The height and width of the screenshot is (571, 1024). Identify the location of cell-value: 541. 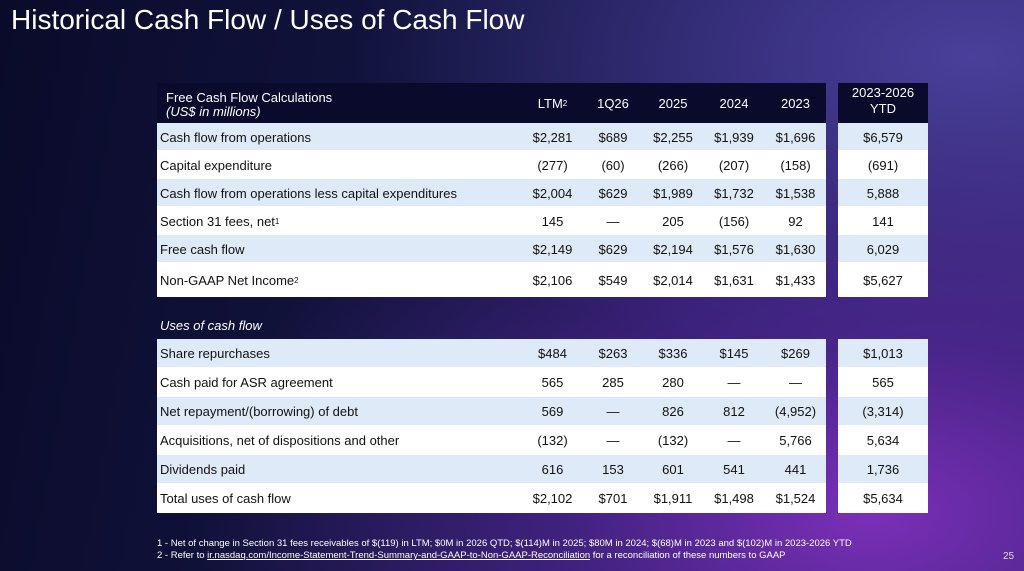
(734, 469).